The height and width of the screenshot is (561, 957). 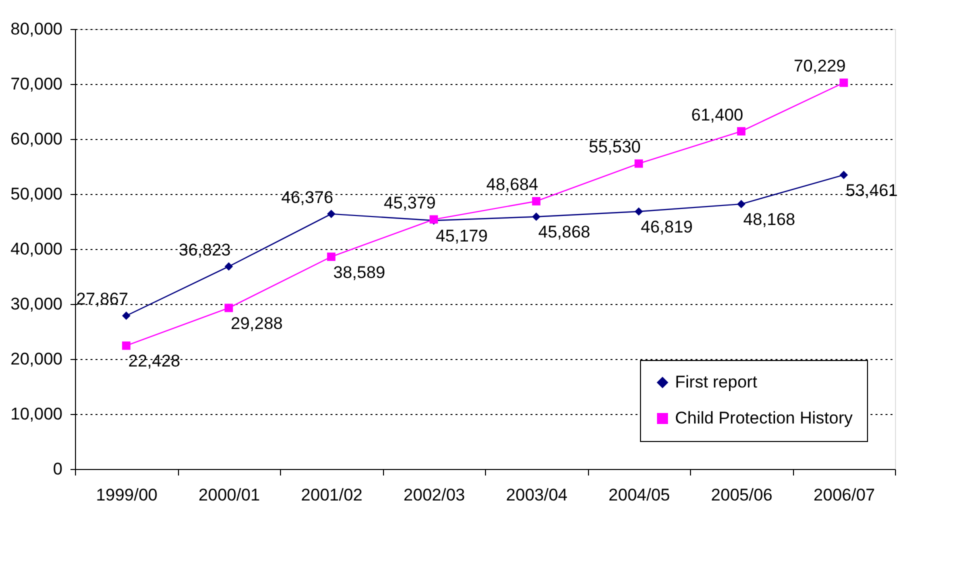 I want to click on data-label: 45,379, so click(x=410, y=202).